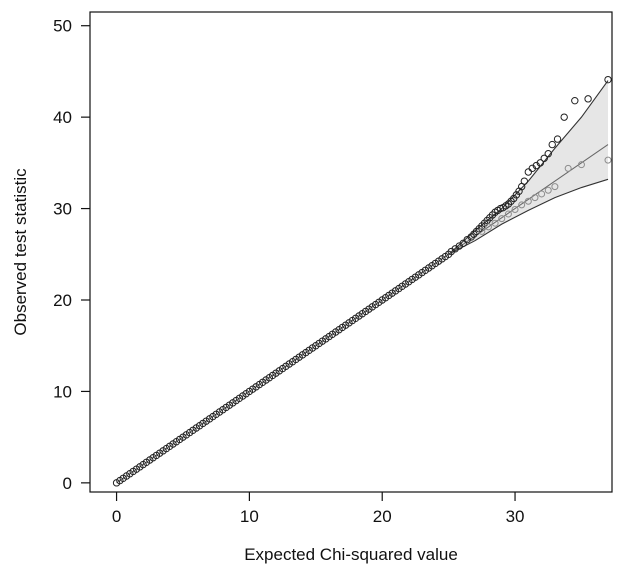  What do you see at coordinates (318, 509) in the screenshot?
I see `x-axis-ticks: 0 10 20 30` at bounding box center [318, 509].